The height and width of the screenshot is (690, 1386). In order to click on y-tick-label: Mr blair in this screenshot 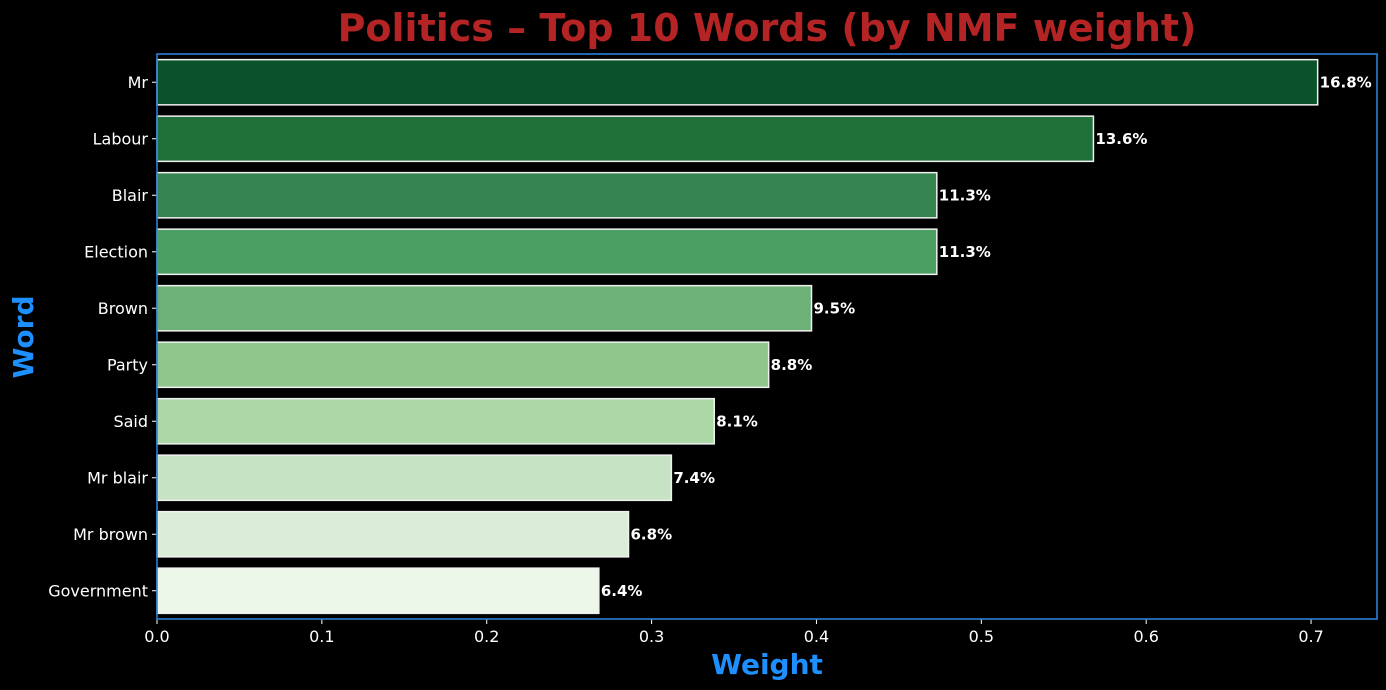, I will do `click(117, 477)`.